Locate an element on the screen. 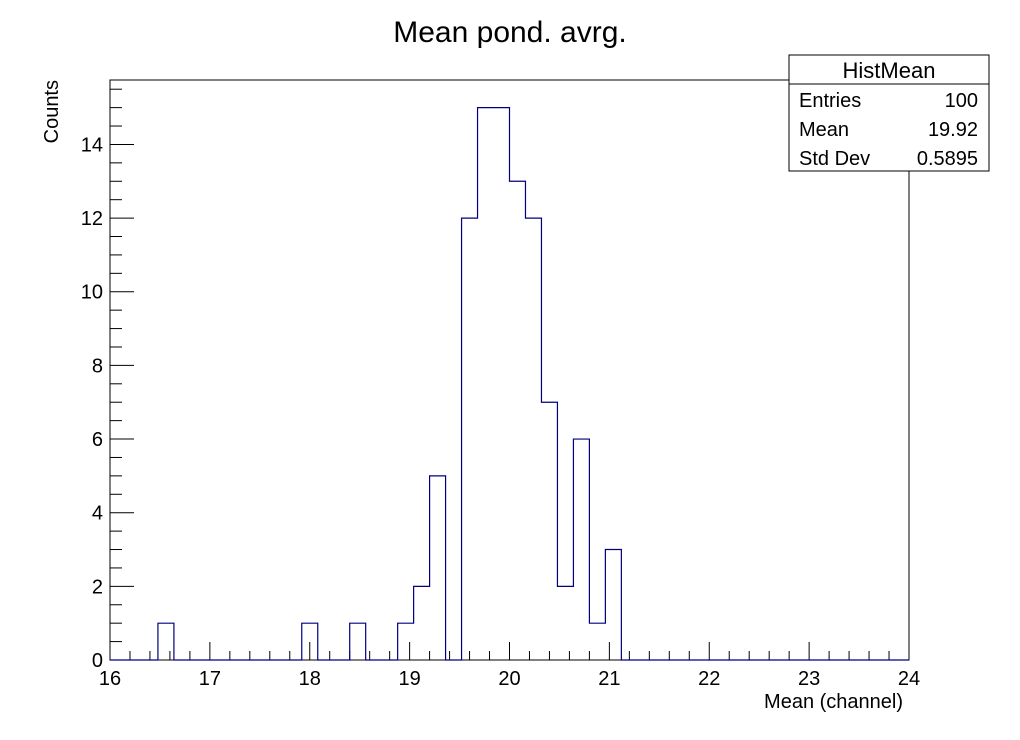 Image resolution: width=1020 pixels, height=740 pixels. x-tick-label: 18 is located at coordinates (310, 679).